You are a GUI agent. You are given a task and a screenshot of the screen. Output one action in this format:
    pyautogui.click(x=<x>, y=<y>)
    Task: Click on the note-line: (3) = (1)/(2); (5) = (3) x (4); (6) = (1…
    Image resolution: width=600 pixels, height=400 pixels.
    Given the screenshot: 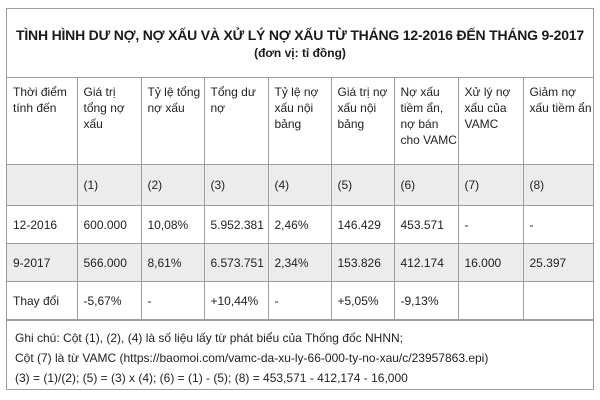 What is the action you would take?
    pyautogui.click(x=211, y=378)
    